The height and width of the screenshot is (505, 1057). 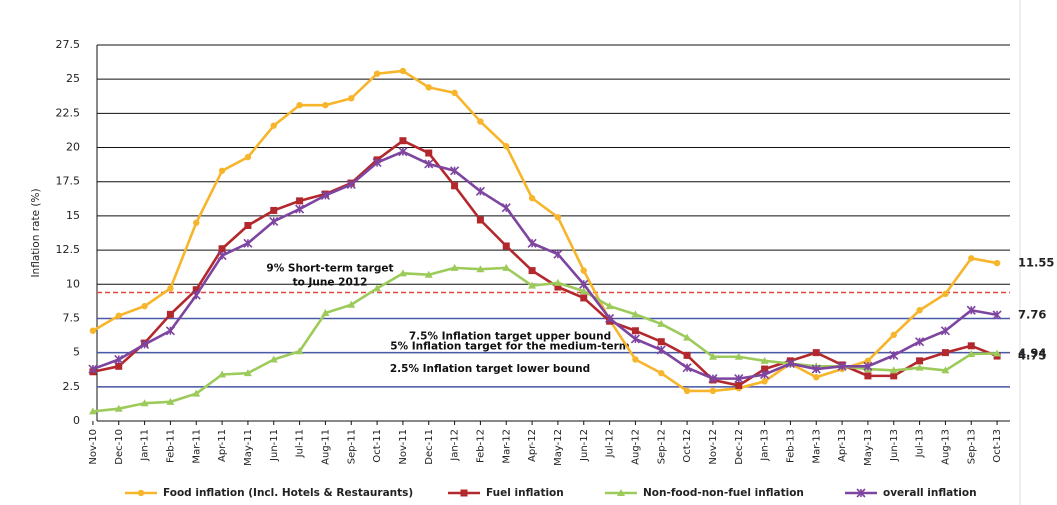 What do you see at coordinates (510, 336) in the screenshot?
I see `reference-label: 7.5% Inflation target upper bound` at bounding box center [510, 336].